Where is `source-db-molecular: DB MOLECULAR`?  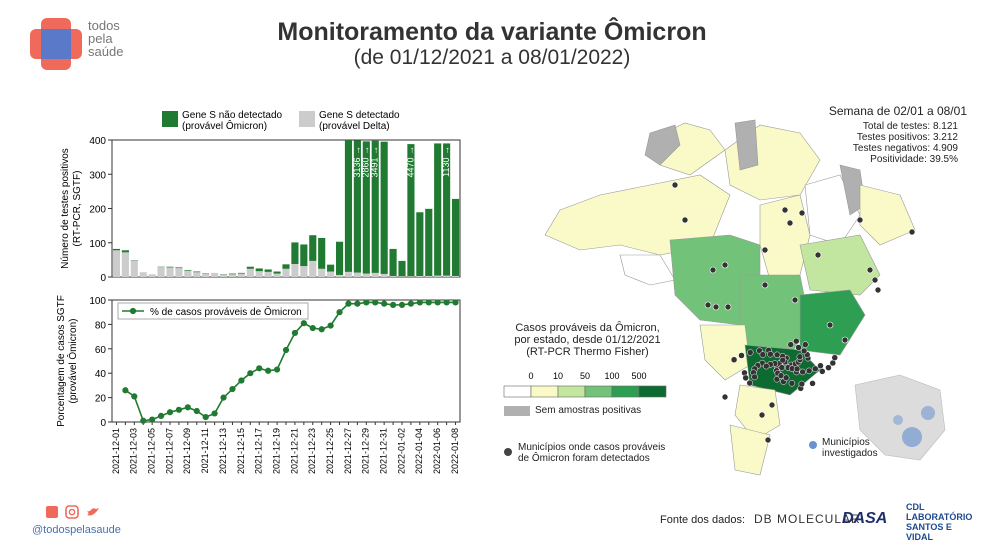 source-db-molecular: DB MOLECULAR is located at coordinates (807, 519).